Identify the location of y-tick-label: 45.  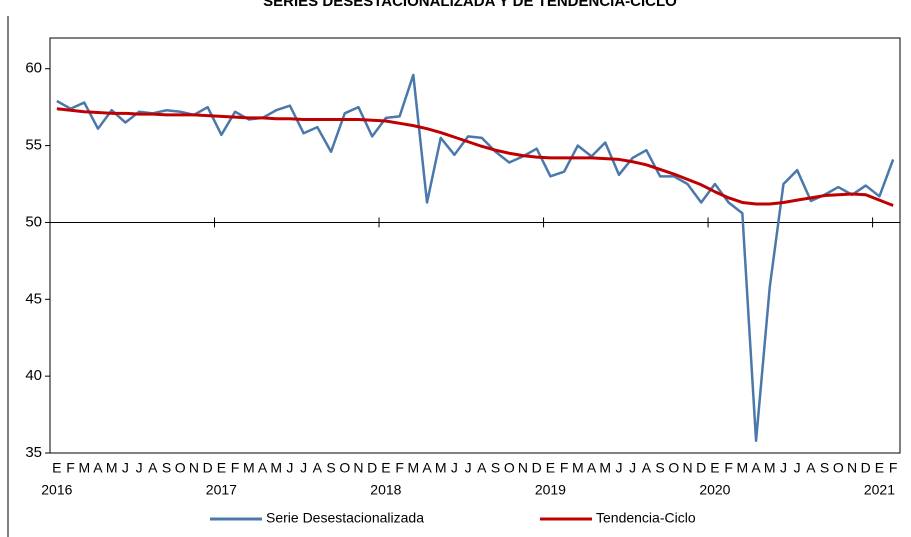
(33, 298).